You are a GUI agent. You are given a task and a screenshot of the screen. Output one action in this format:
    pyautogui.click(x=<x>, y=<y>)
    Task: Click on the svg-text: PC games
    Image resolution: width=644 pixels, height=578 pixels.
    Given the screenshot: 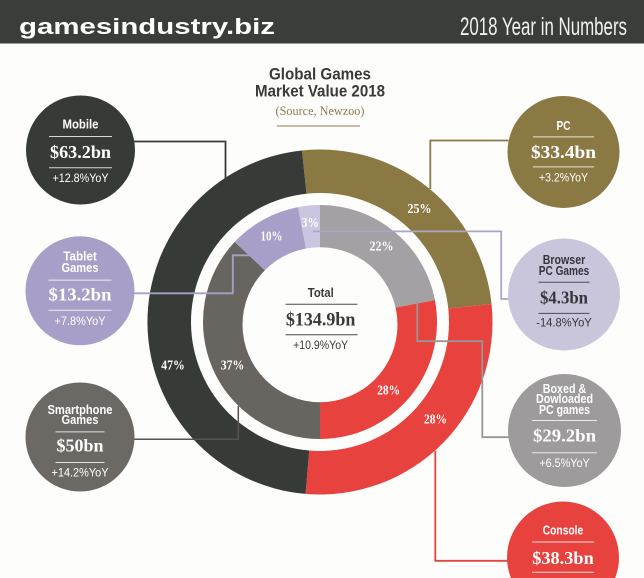 What is the action you would take?
    pyautogui.click(x=564, y=410)
    